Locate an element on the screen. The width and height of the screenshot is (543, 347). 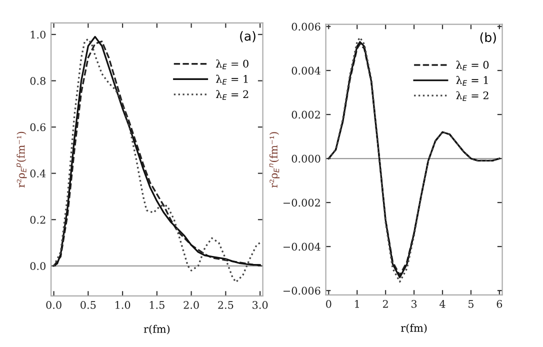
y-tick-label: −0.004 is located at coordinates (301, 246).